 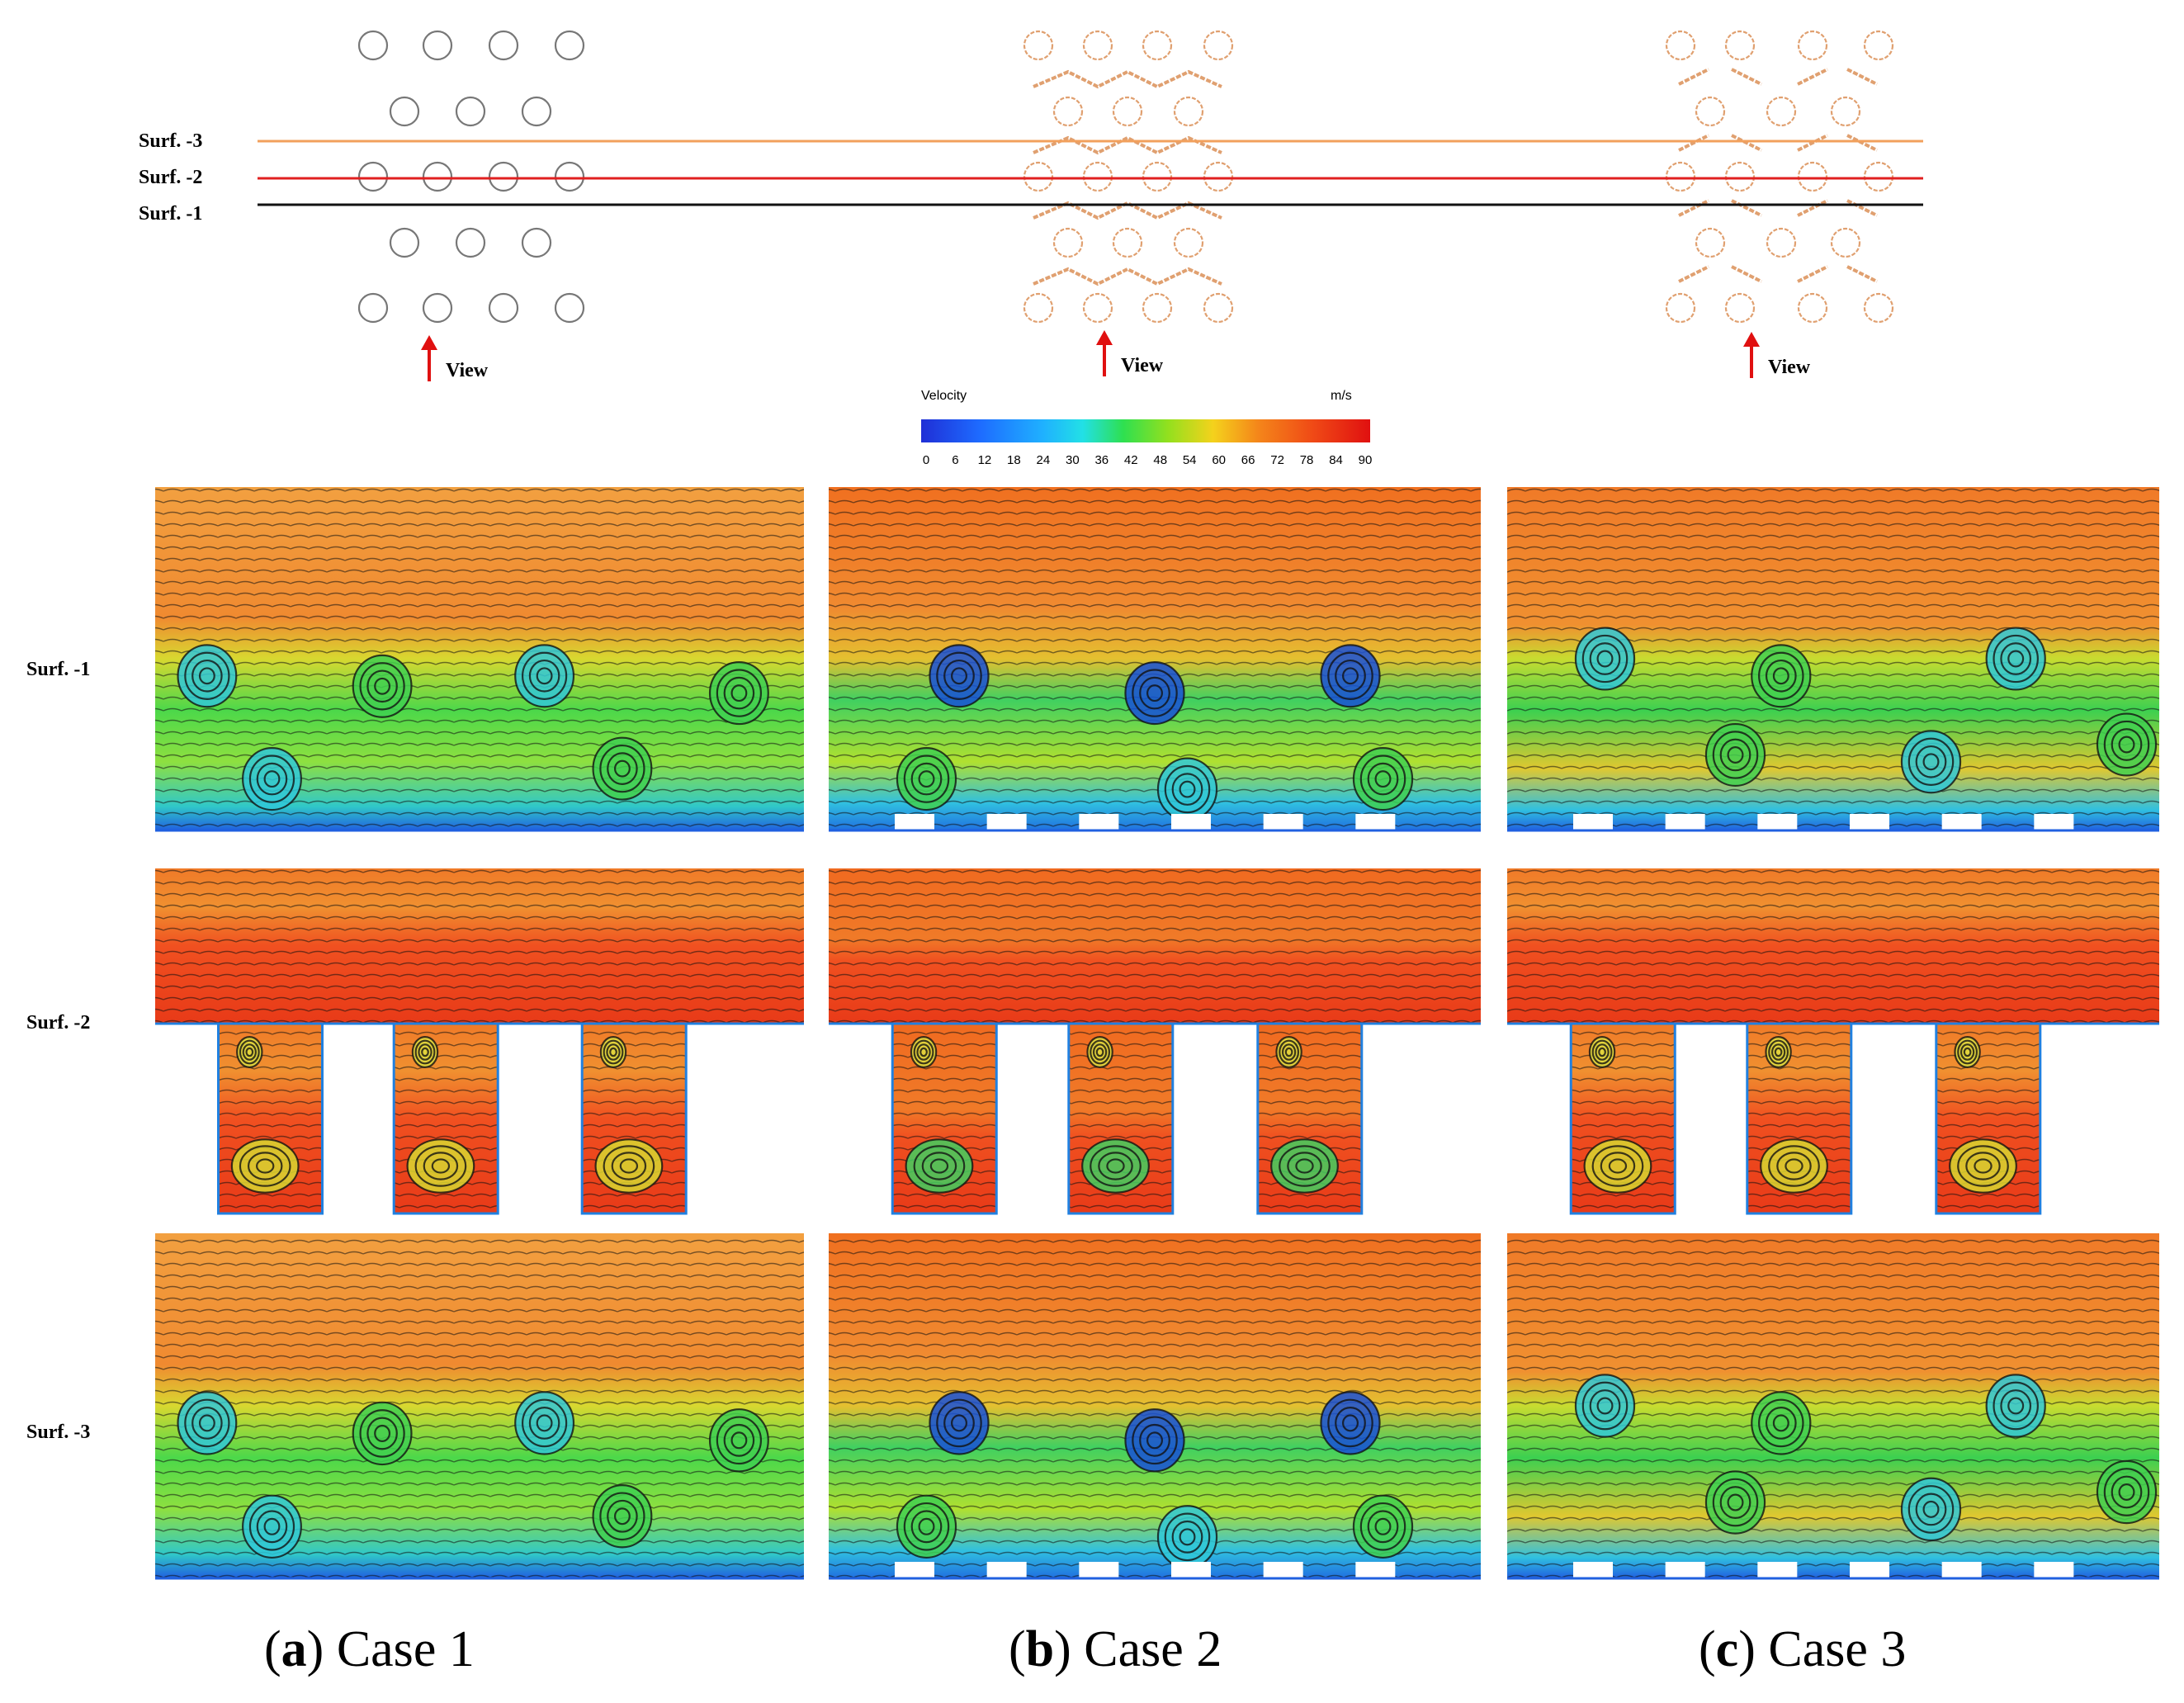 What do you see at coordinates (1833, 659) in the screenshot?
I see `panel-case3-surf1` at bounding box center [1833, 659].